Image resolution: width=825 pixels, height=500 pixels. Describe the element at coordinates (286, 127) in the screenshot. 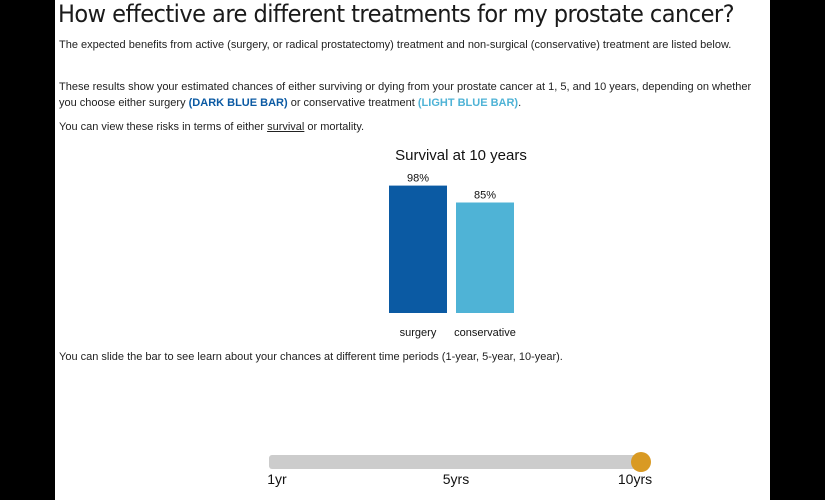

I see `survival-link: survival` at that location.